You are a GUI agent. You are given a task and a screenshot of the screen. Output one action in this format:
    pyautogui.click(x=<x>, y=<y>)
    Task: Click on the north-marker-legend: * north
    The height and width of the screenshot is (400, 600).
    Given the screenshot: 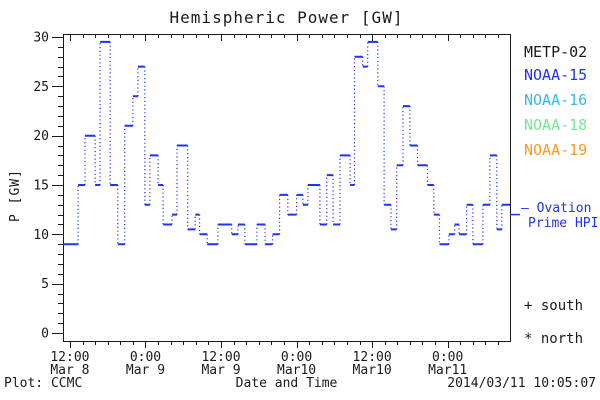 What is the action you would take?
    pyautogui.click(x=554, y=339)
    